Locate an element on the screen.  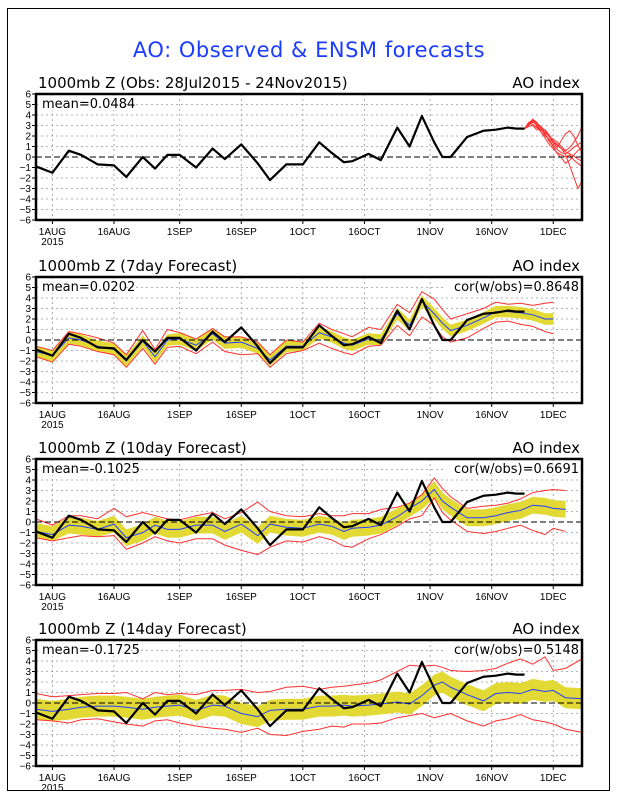
correlation-label: cor(w/obs)=0.6691 is located at coordinates (516, 469).